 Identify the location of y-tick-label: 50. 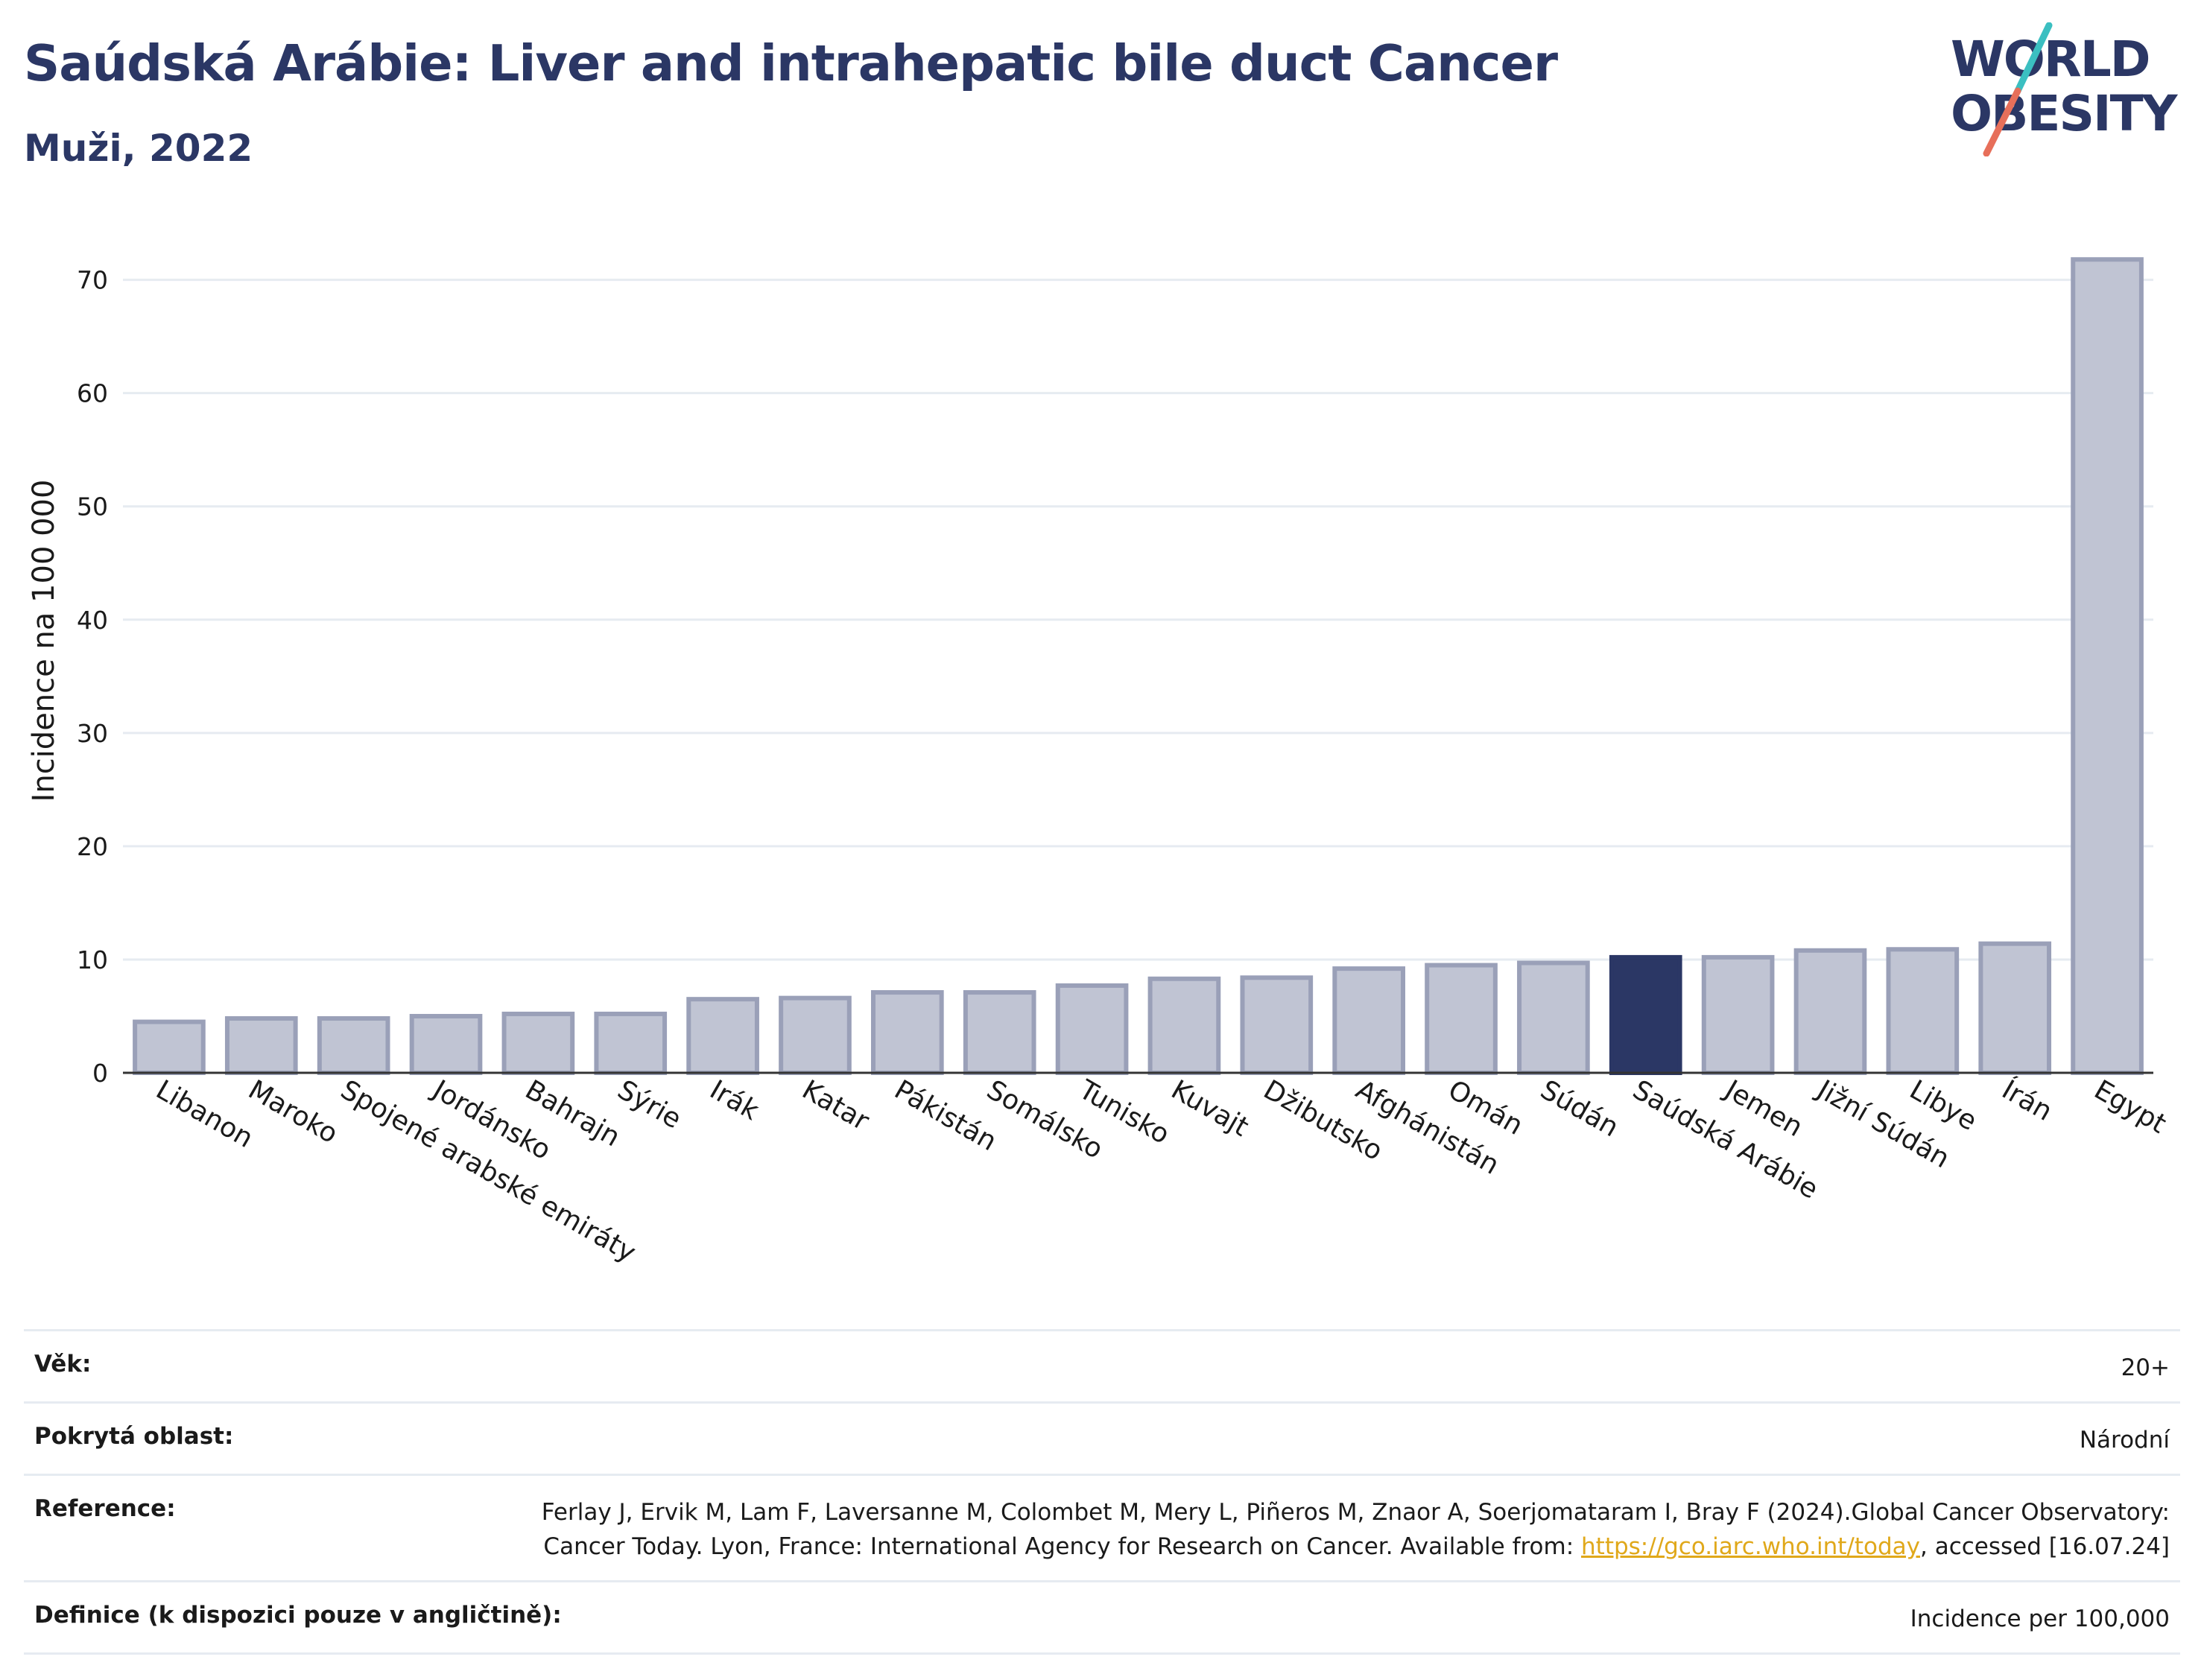
(92, 507).